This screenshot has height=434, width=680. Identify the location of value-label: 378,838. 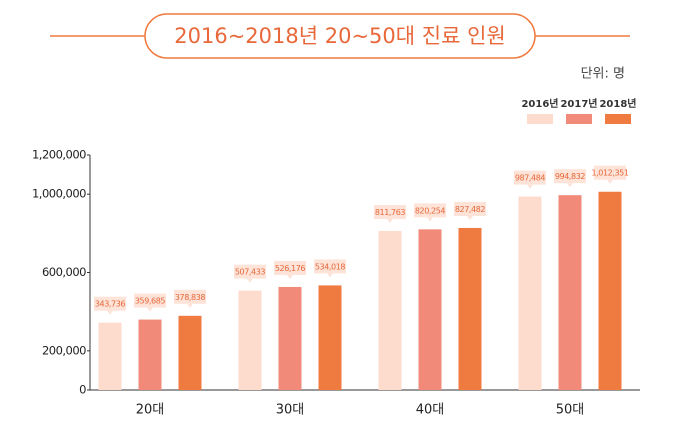
(190, 297).